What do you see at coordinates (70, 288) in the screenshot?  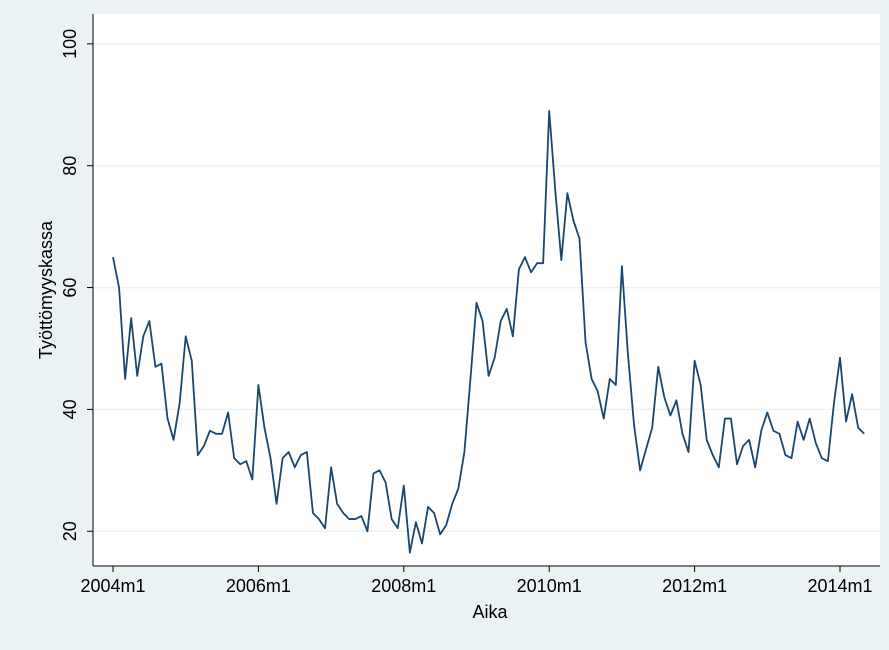 I see `y-tick-label: 60` at bounding box center [70, 288].